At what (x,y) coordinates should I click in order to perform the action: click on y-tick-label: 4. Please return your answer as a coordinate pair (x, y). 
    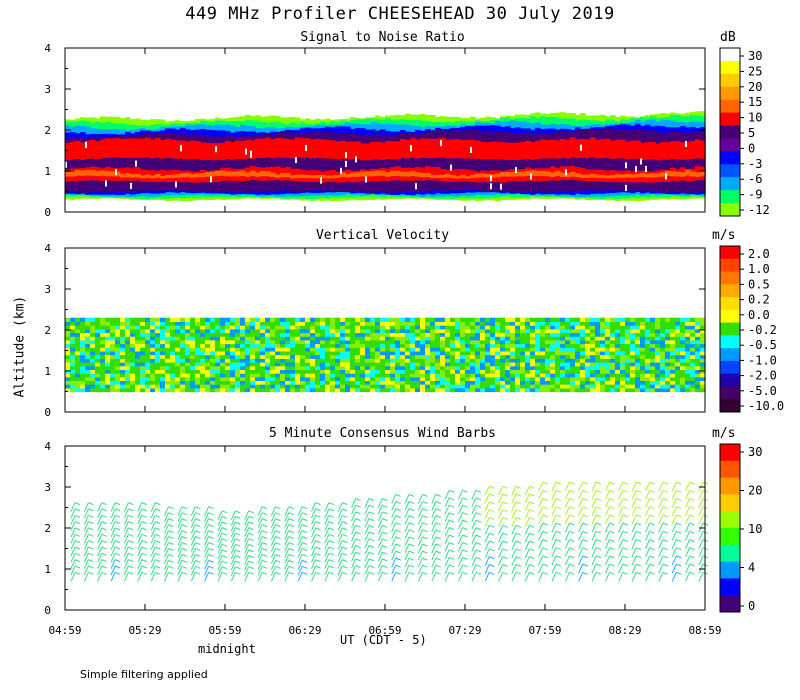
    Looking at the image, I should click on (47, 48).